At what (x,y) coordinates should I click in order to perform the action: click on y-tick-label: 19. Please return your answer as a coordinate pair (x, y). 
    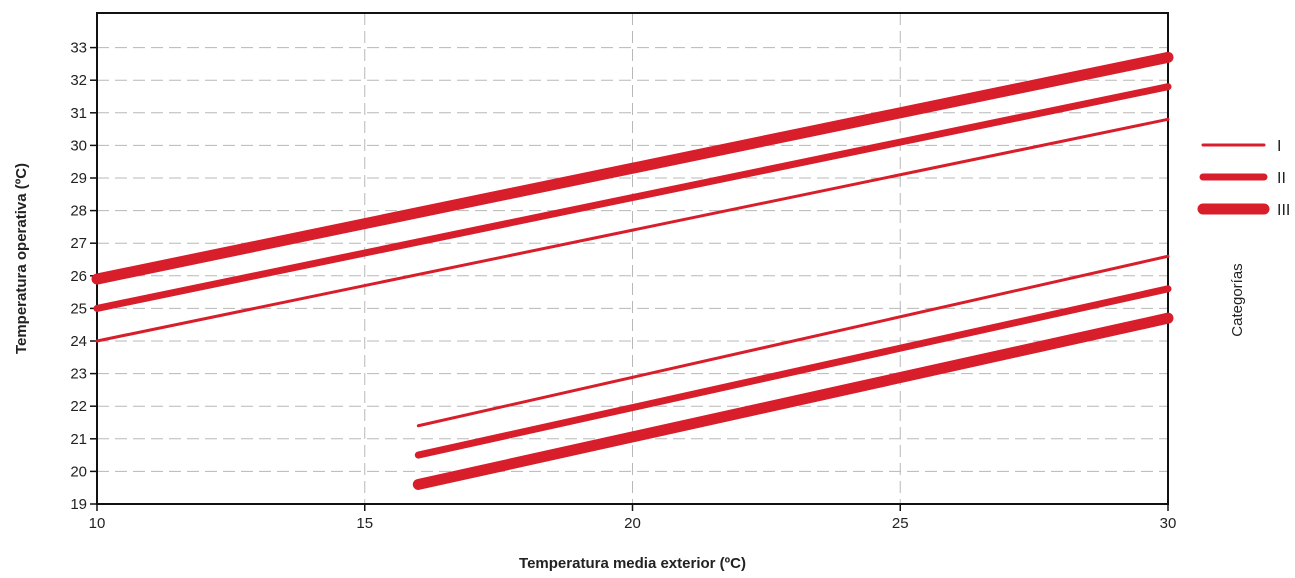
    Looking at the image, I should click on (78, 504).